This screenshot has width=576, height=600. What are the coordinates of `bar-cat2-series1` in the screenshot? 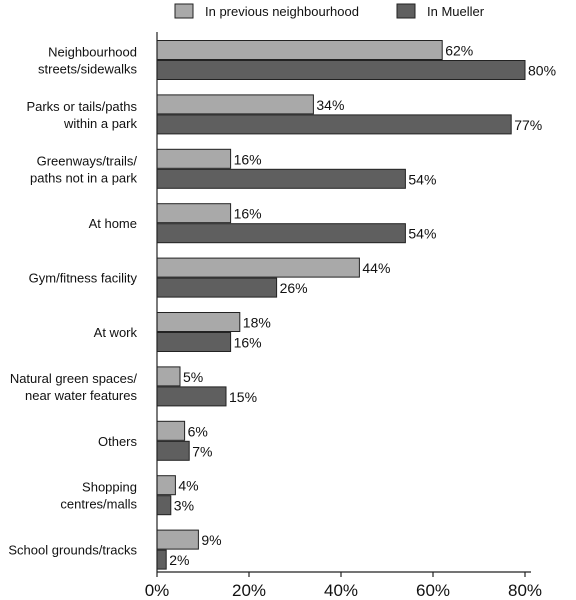 It's located at (235, 104).